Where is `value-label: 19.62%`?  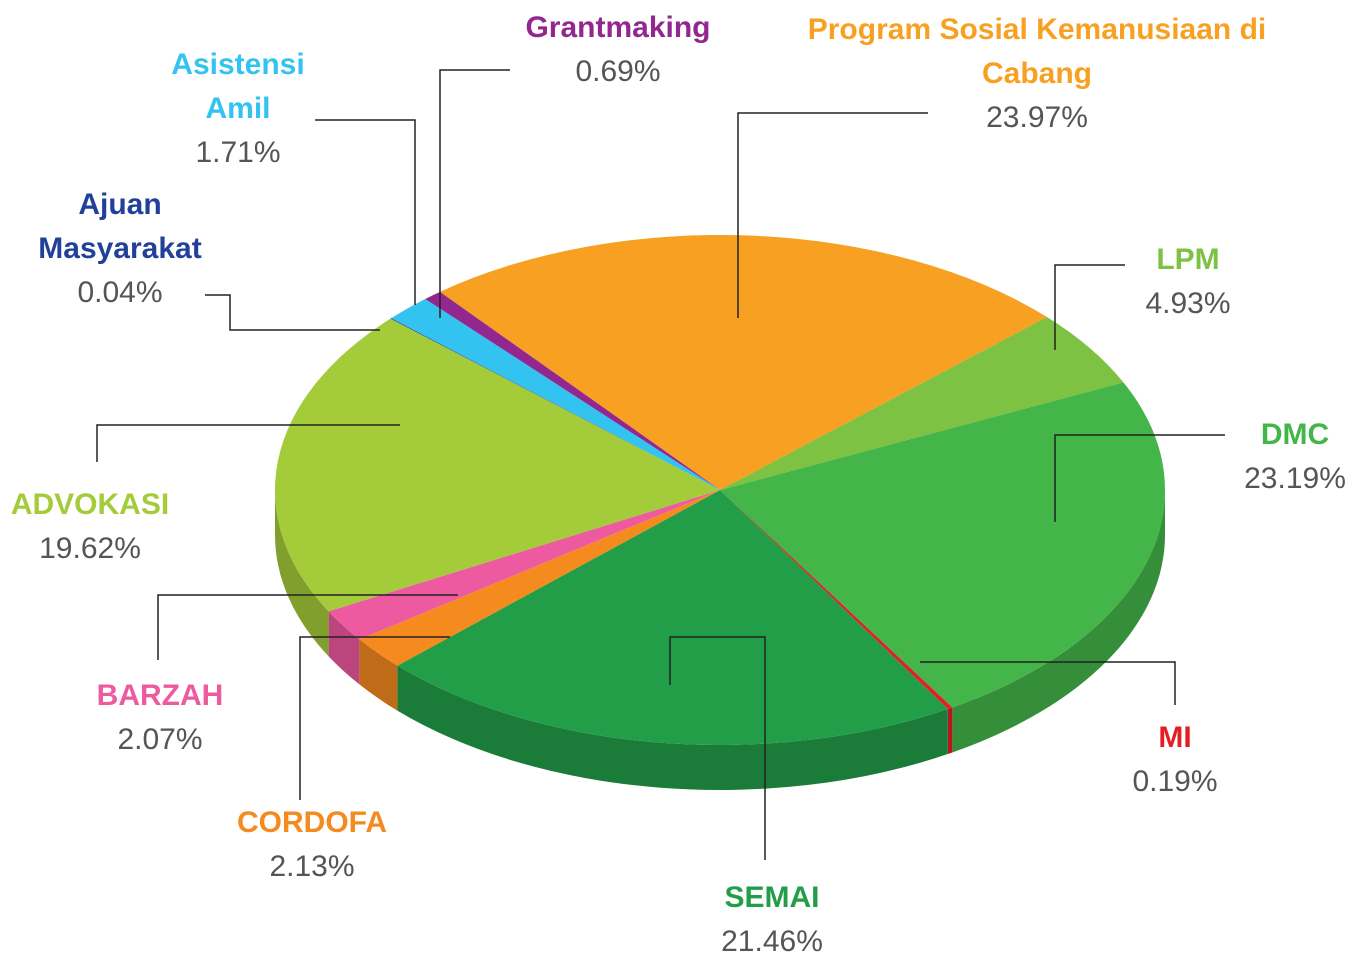 value-label: 19.62% is located at coordinates (90, 548).